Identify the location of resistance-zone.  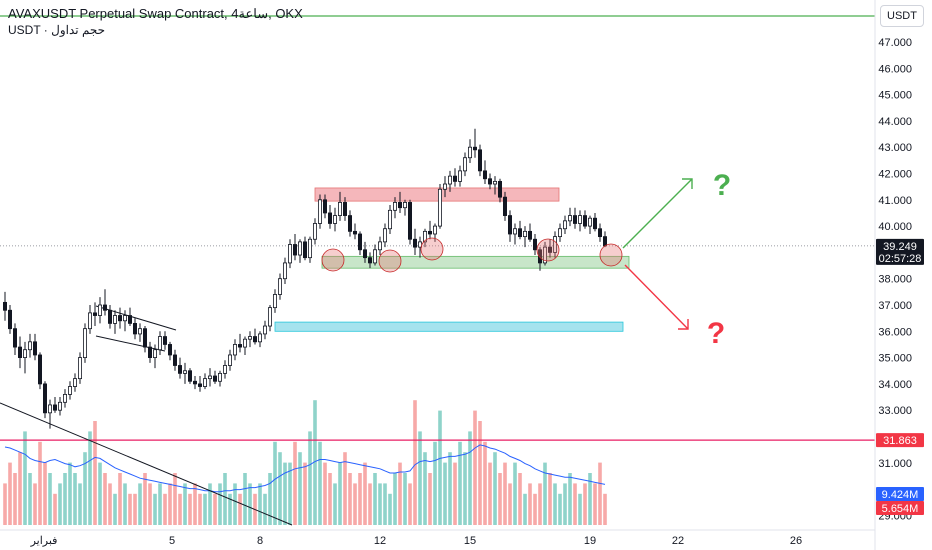
(437, 194).